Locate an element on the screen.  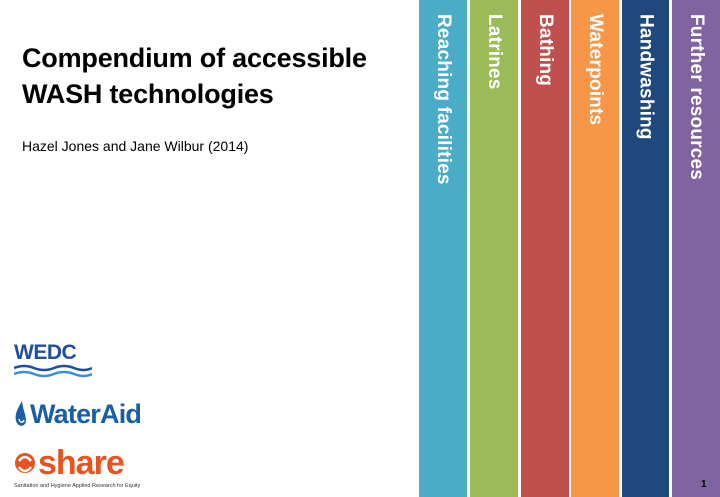
wateraid-logo: WaterAid is located at coordinates (104, 414).